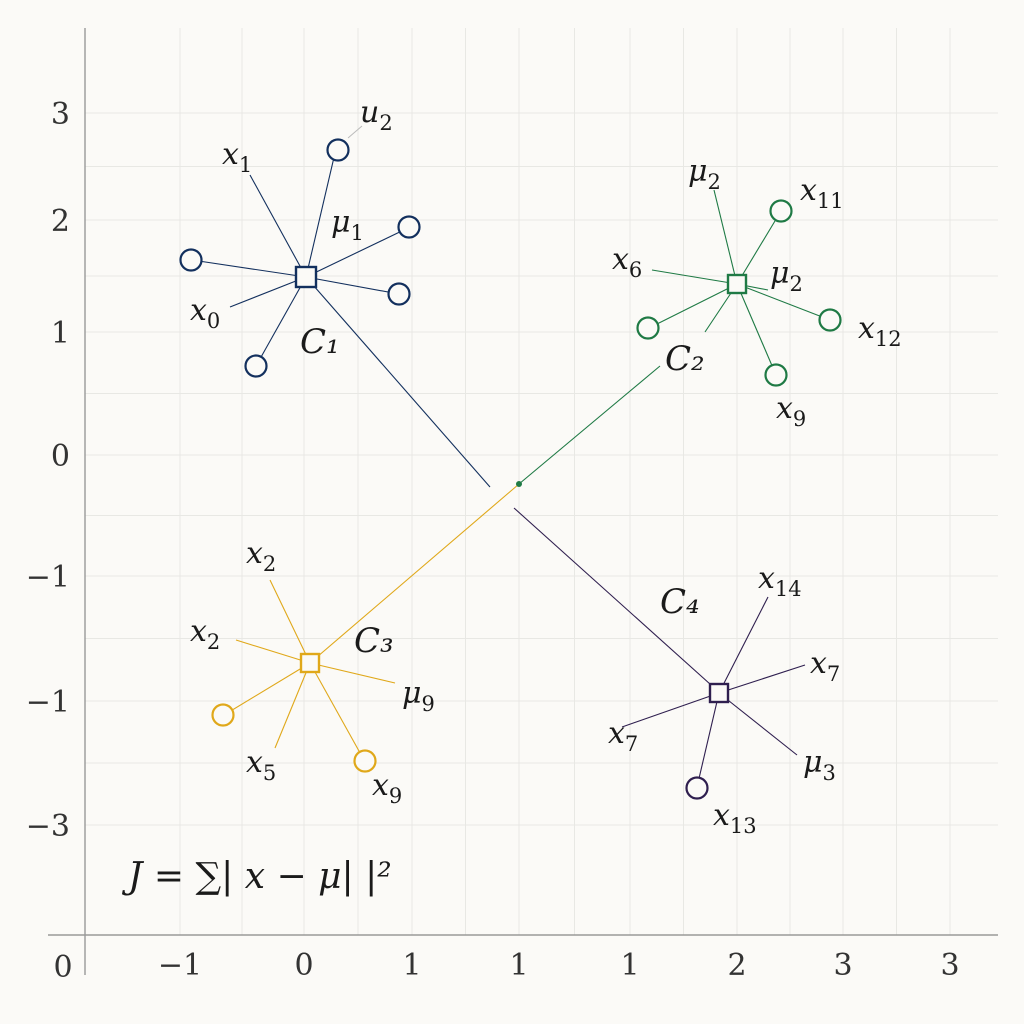 The height and width of the screenshot is (1024, 1024). I want to click on cluster-name: C₃, so click(374, 641).